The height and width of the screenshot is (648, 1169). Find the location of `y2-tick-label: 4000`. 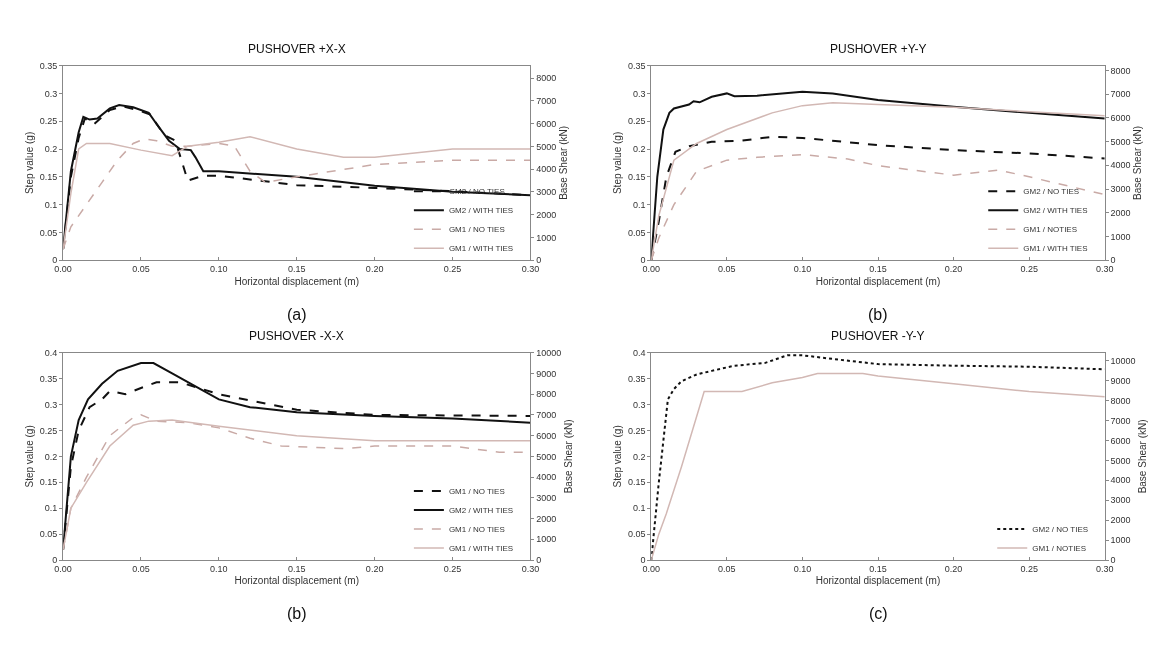

y2-tick-label: 4000 is located at coordinates (1120, 165).